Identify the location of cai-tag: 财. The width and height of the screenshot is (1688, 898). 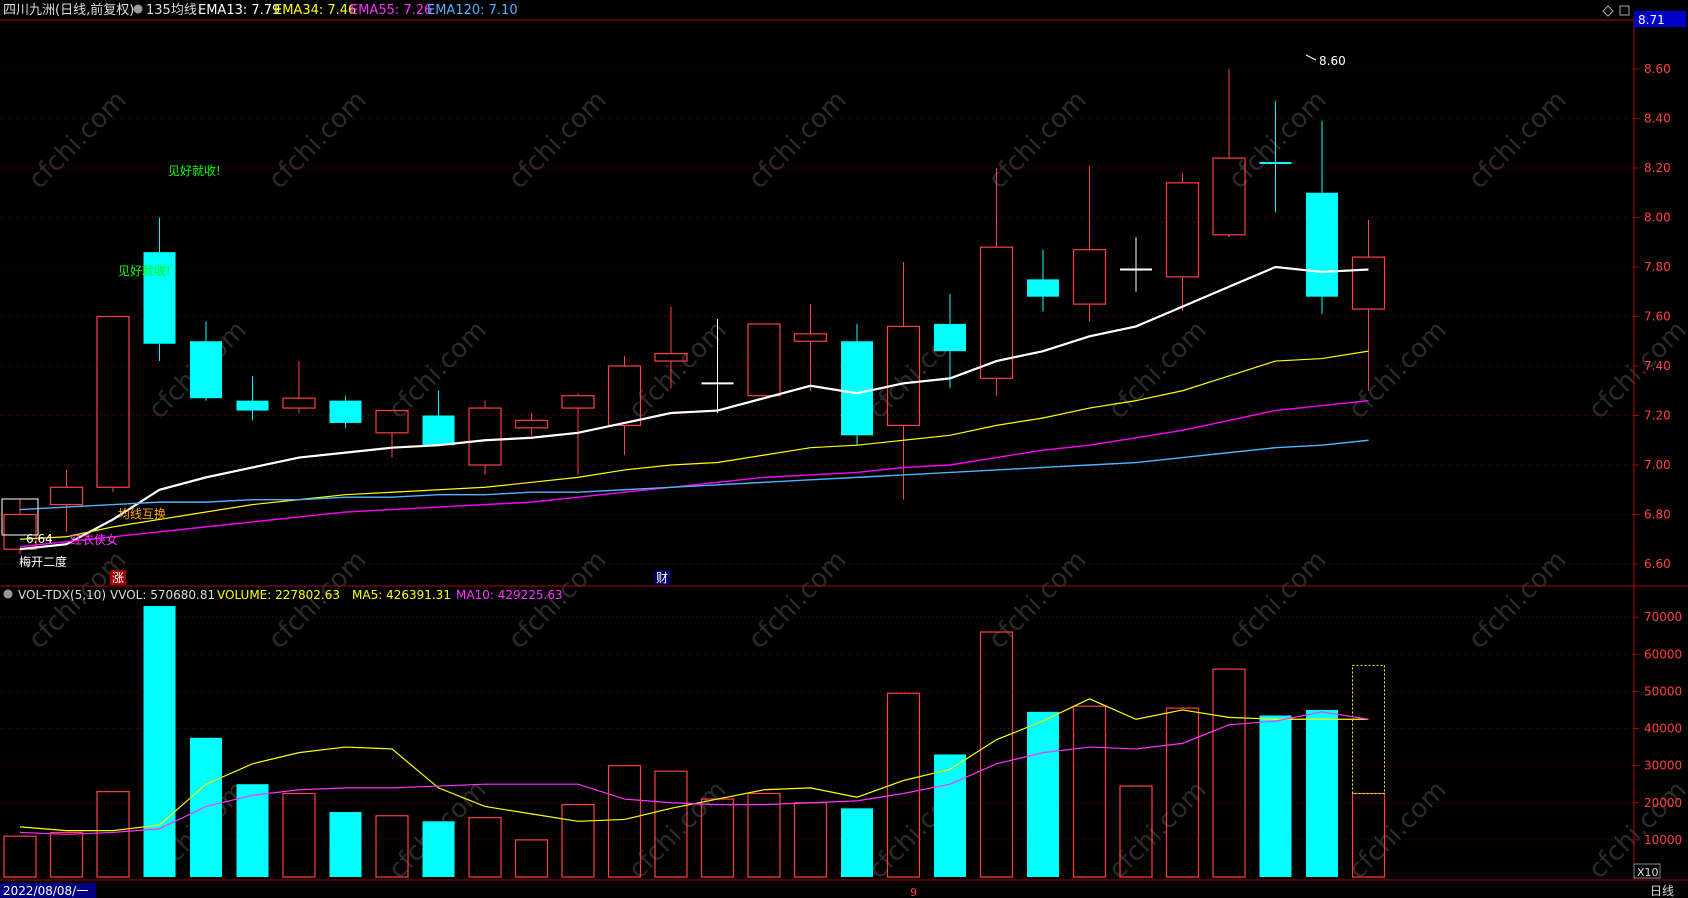
(662, 578).